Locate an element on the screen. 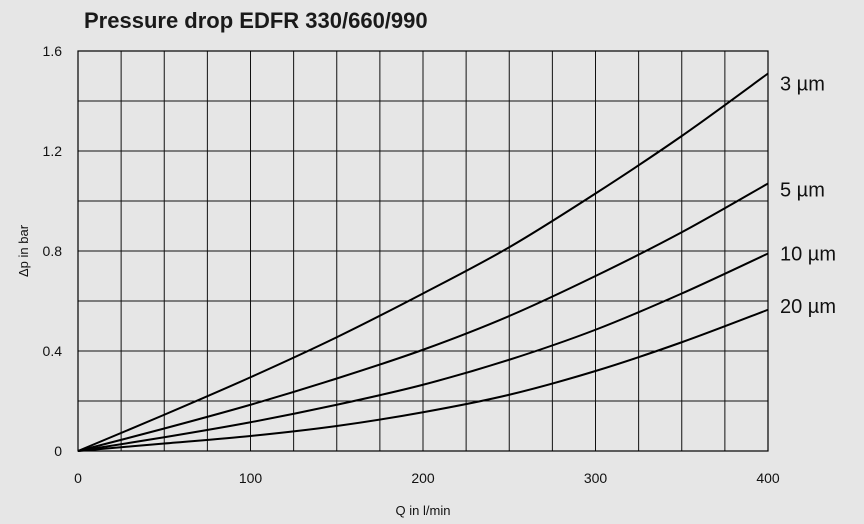 The height and width of the screenshot is (524, 864). y-tick-label: 0.8 is located at coordinates (53, 251).